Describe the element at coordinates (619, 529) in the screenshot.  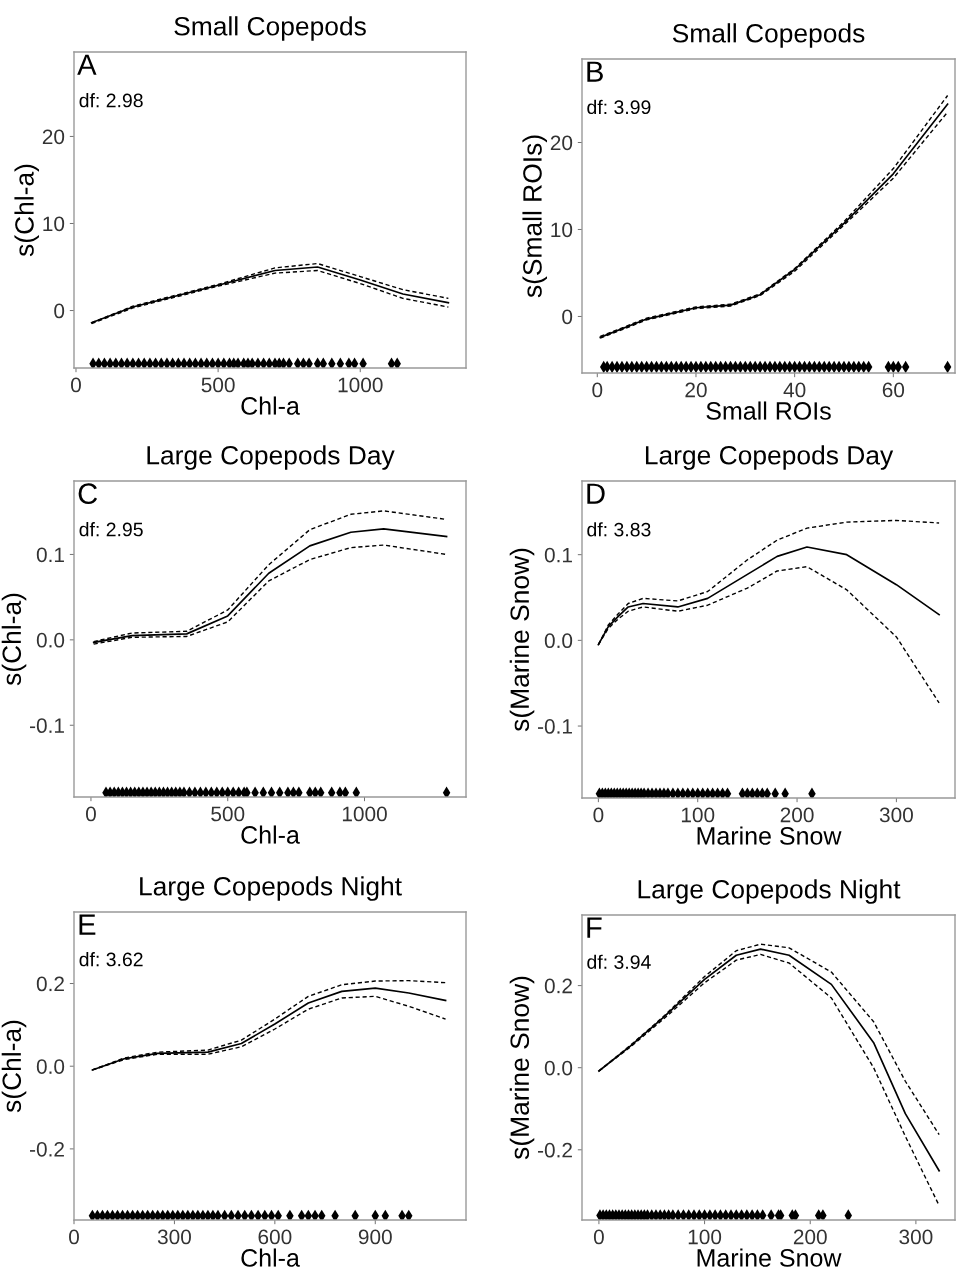
I see `annotation: df: 3.83` at that location.